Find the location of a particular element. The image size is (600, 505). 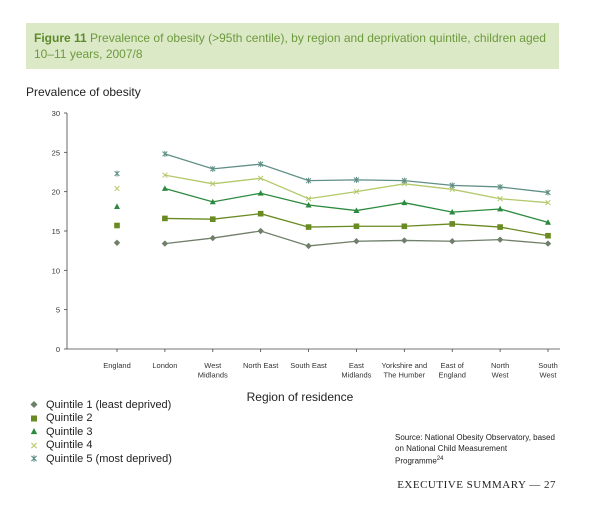

legend-label: Quintile 2 is located at coordinates (69, 418).